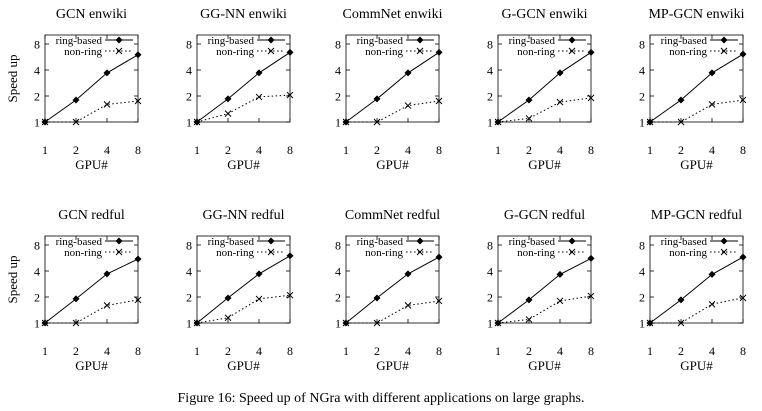 The height and width of the screenshot is (411, 762). What do you see at coordinates (545, 14) in the screenshot?
I see `chart-title: G-GCN enwiki` at bounding box center [545, 14].